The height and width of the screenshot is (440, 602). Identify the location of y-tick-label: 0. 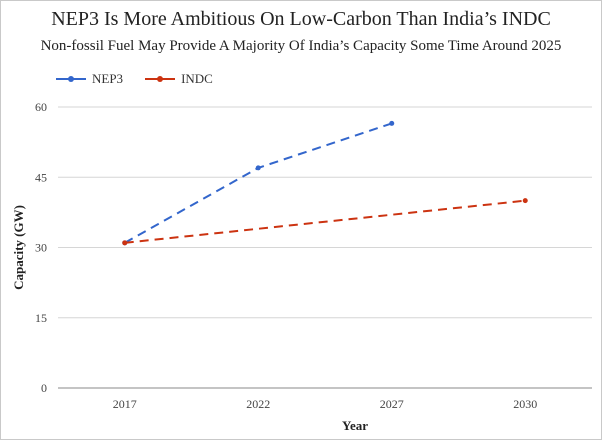
(44, 388).